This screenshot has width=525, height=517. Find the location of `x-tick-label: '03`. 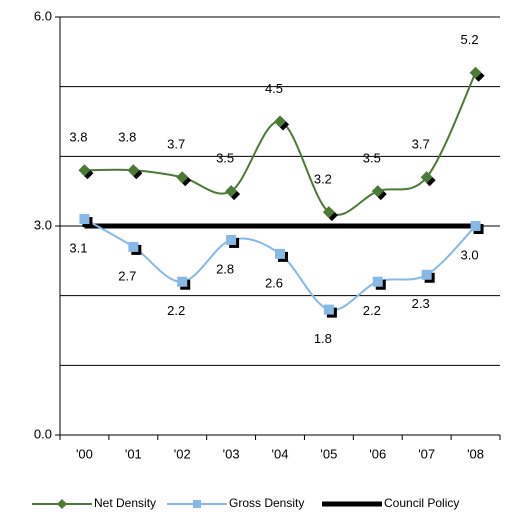

x-tick-label: '03 is located at coordinates (231, 453).